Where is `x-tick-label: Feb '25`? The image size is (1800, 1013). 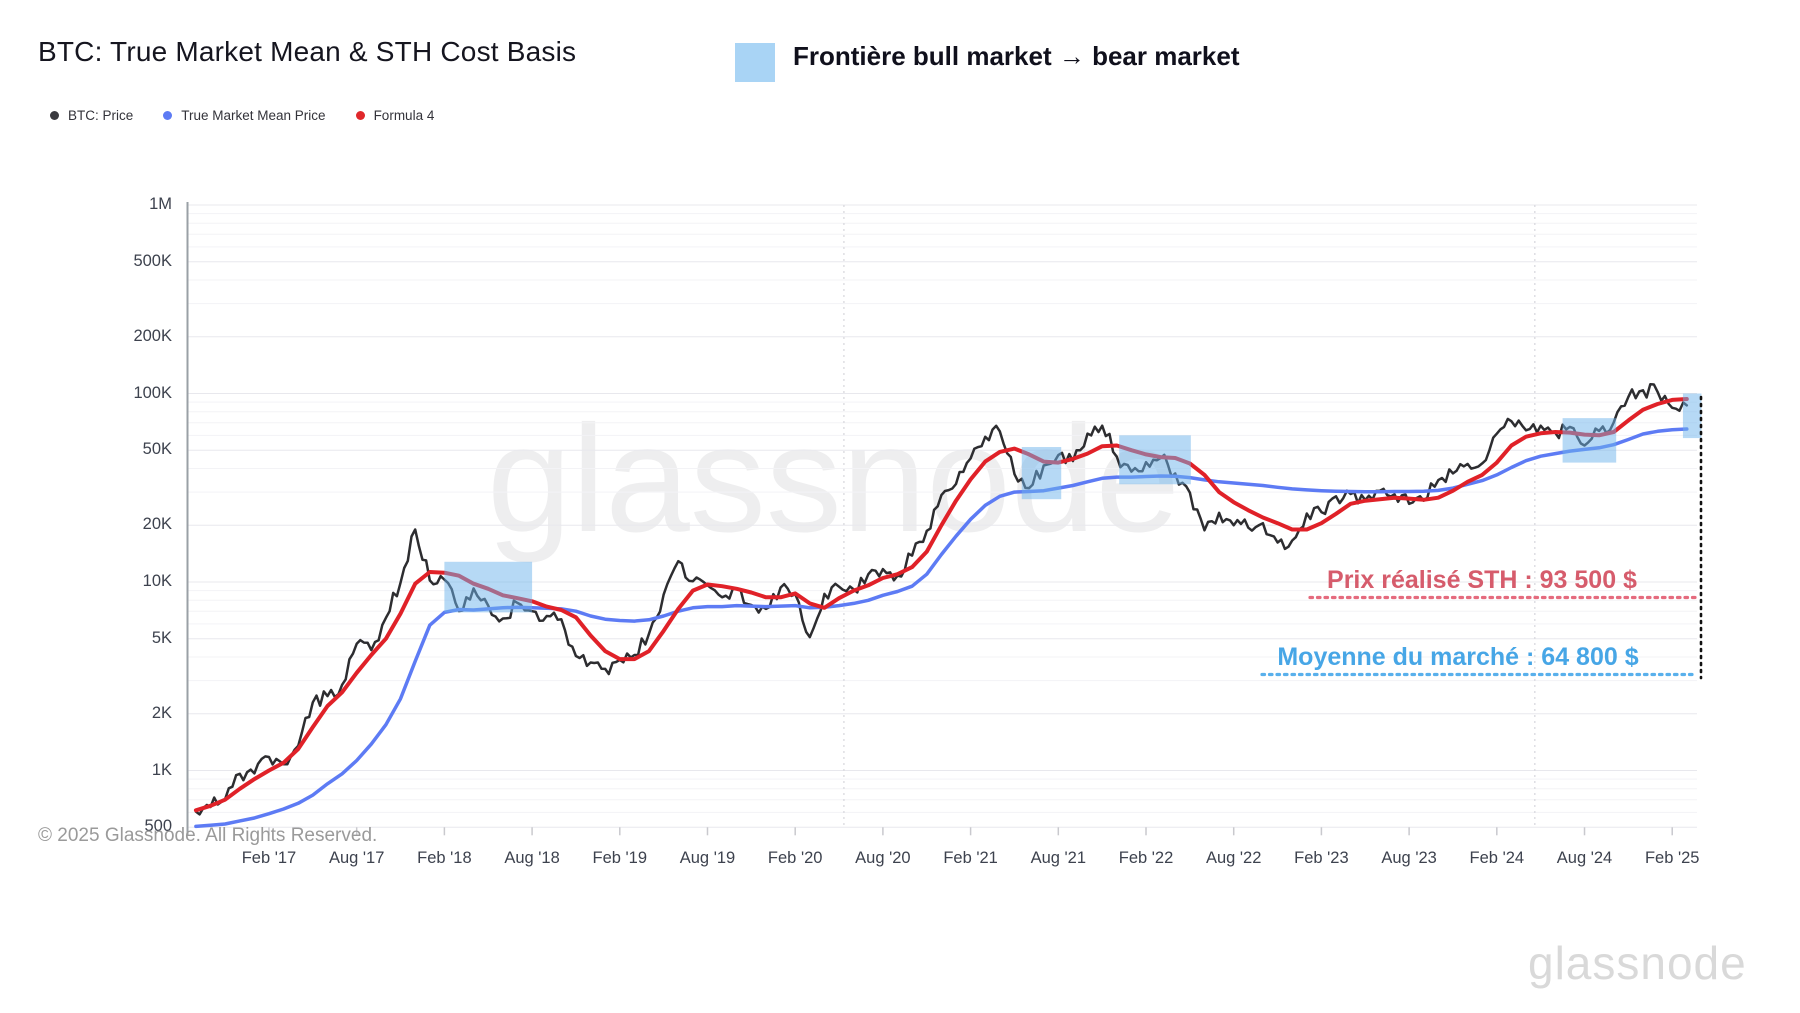 x-tick-label: Feb '25 is located at coordinates (1672, 858).